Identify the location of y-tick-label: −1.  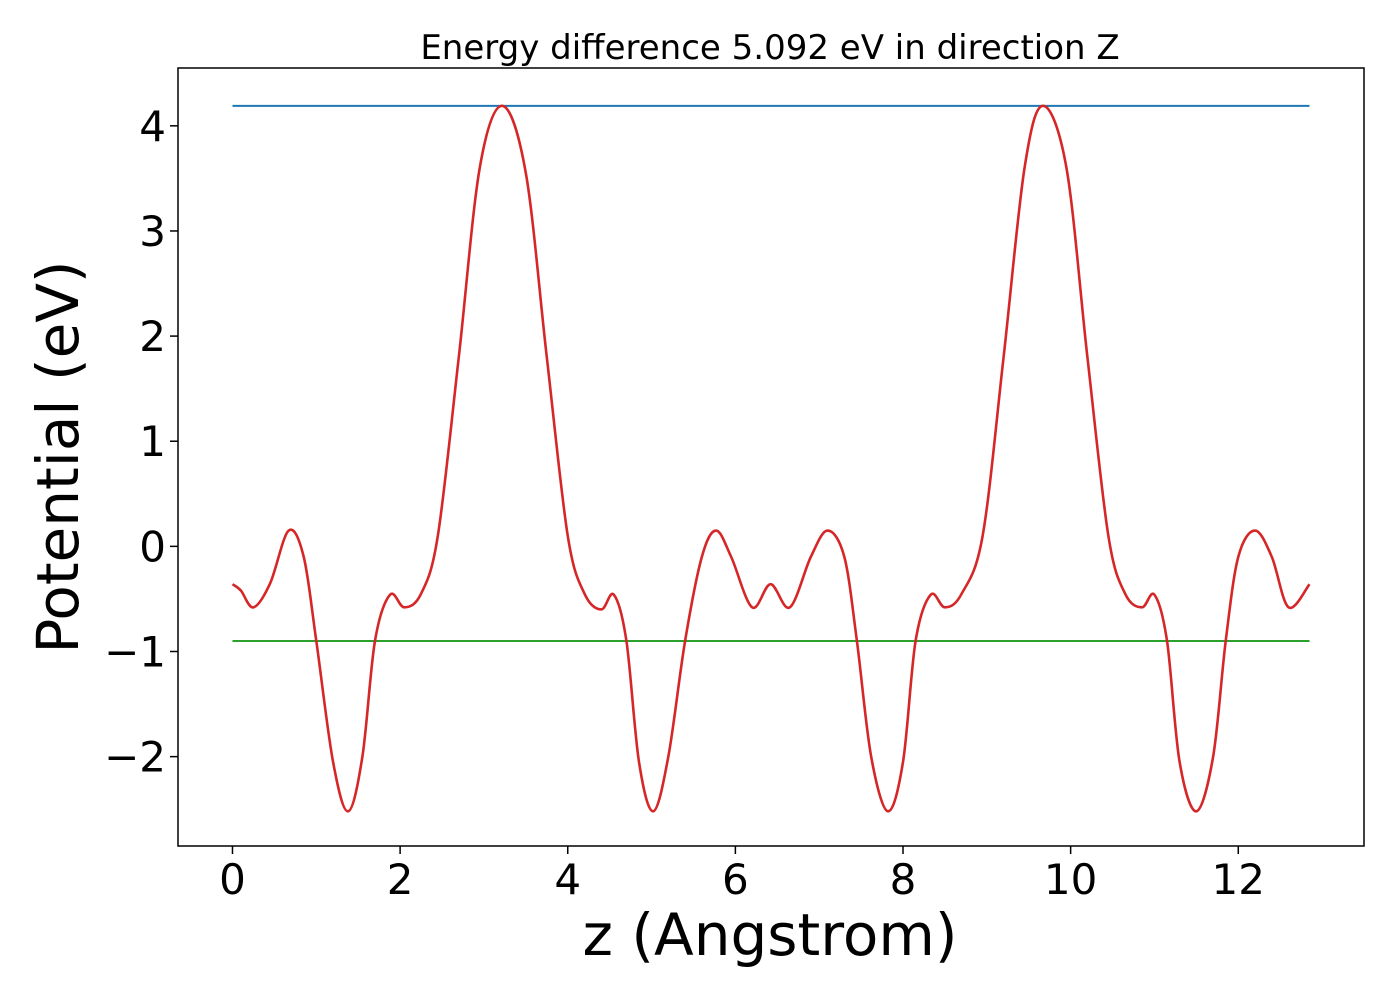
(135, 652).